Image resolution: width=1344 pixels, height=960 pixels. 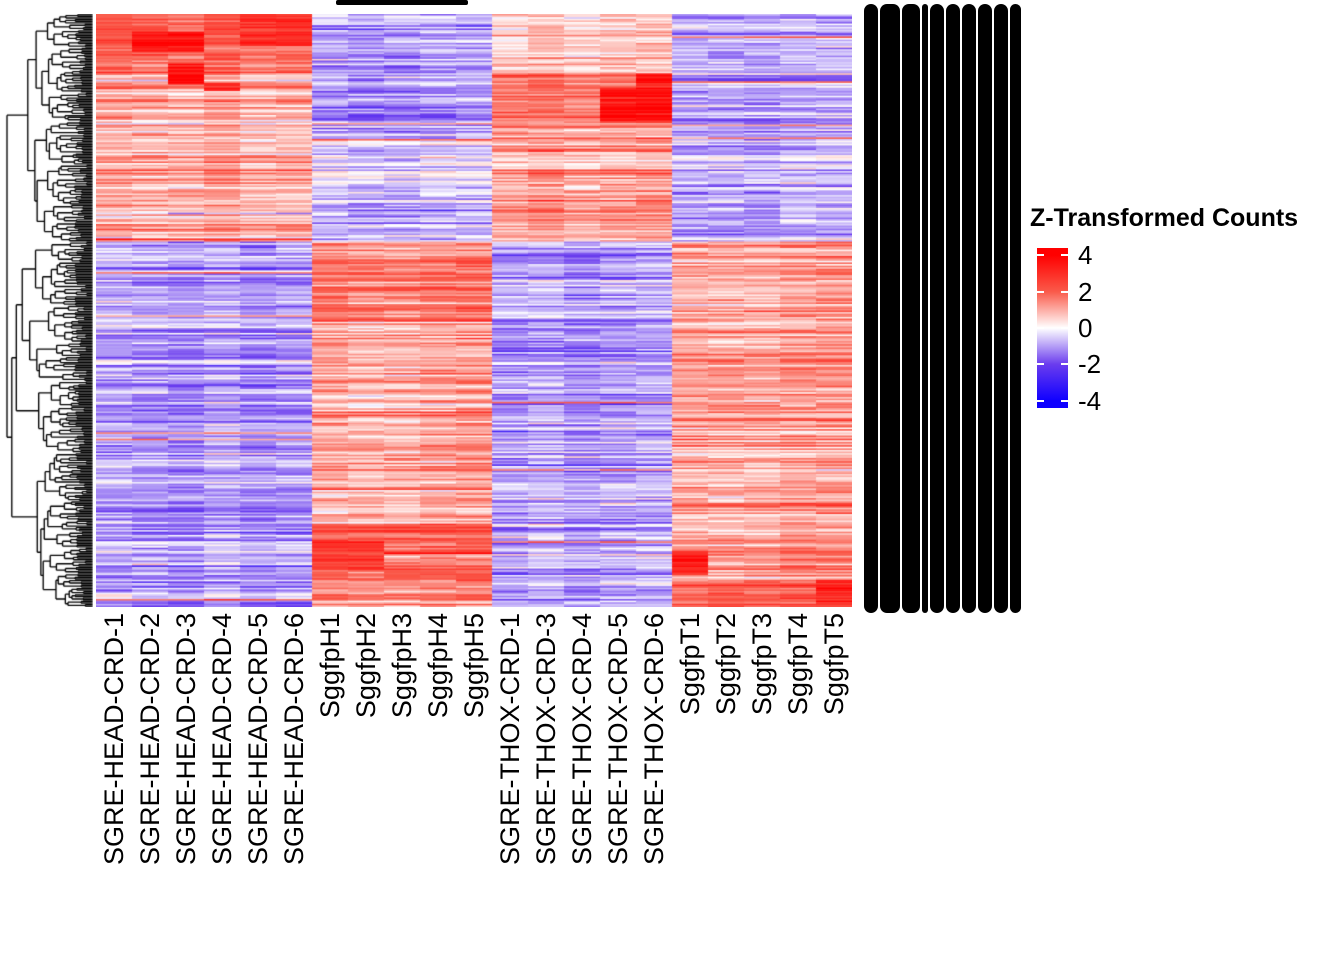 I want to click on col-label: SGRE-THOX-CRD-6, so click(x=654, y=739).